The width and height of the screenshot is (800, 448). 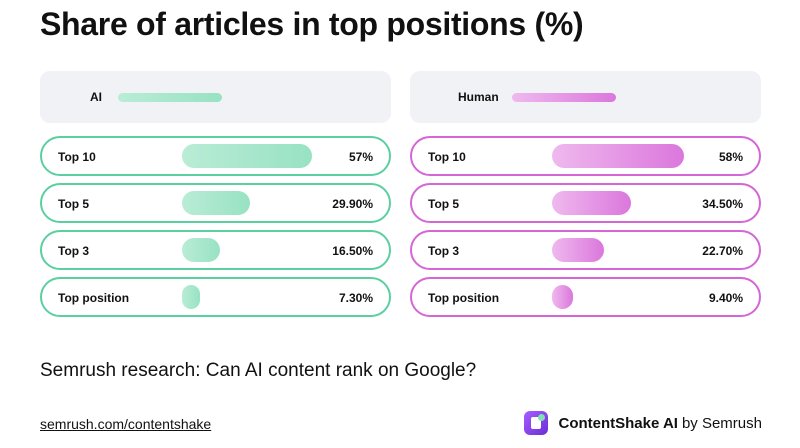 I want to click on ai-row: Top 10 57%, so click(x=215, y=156).